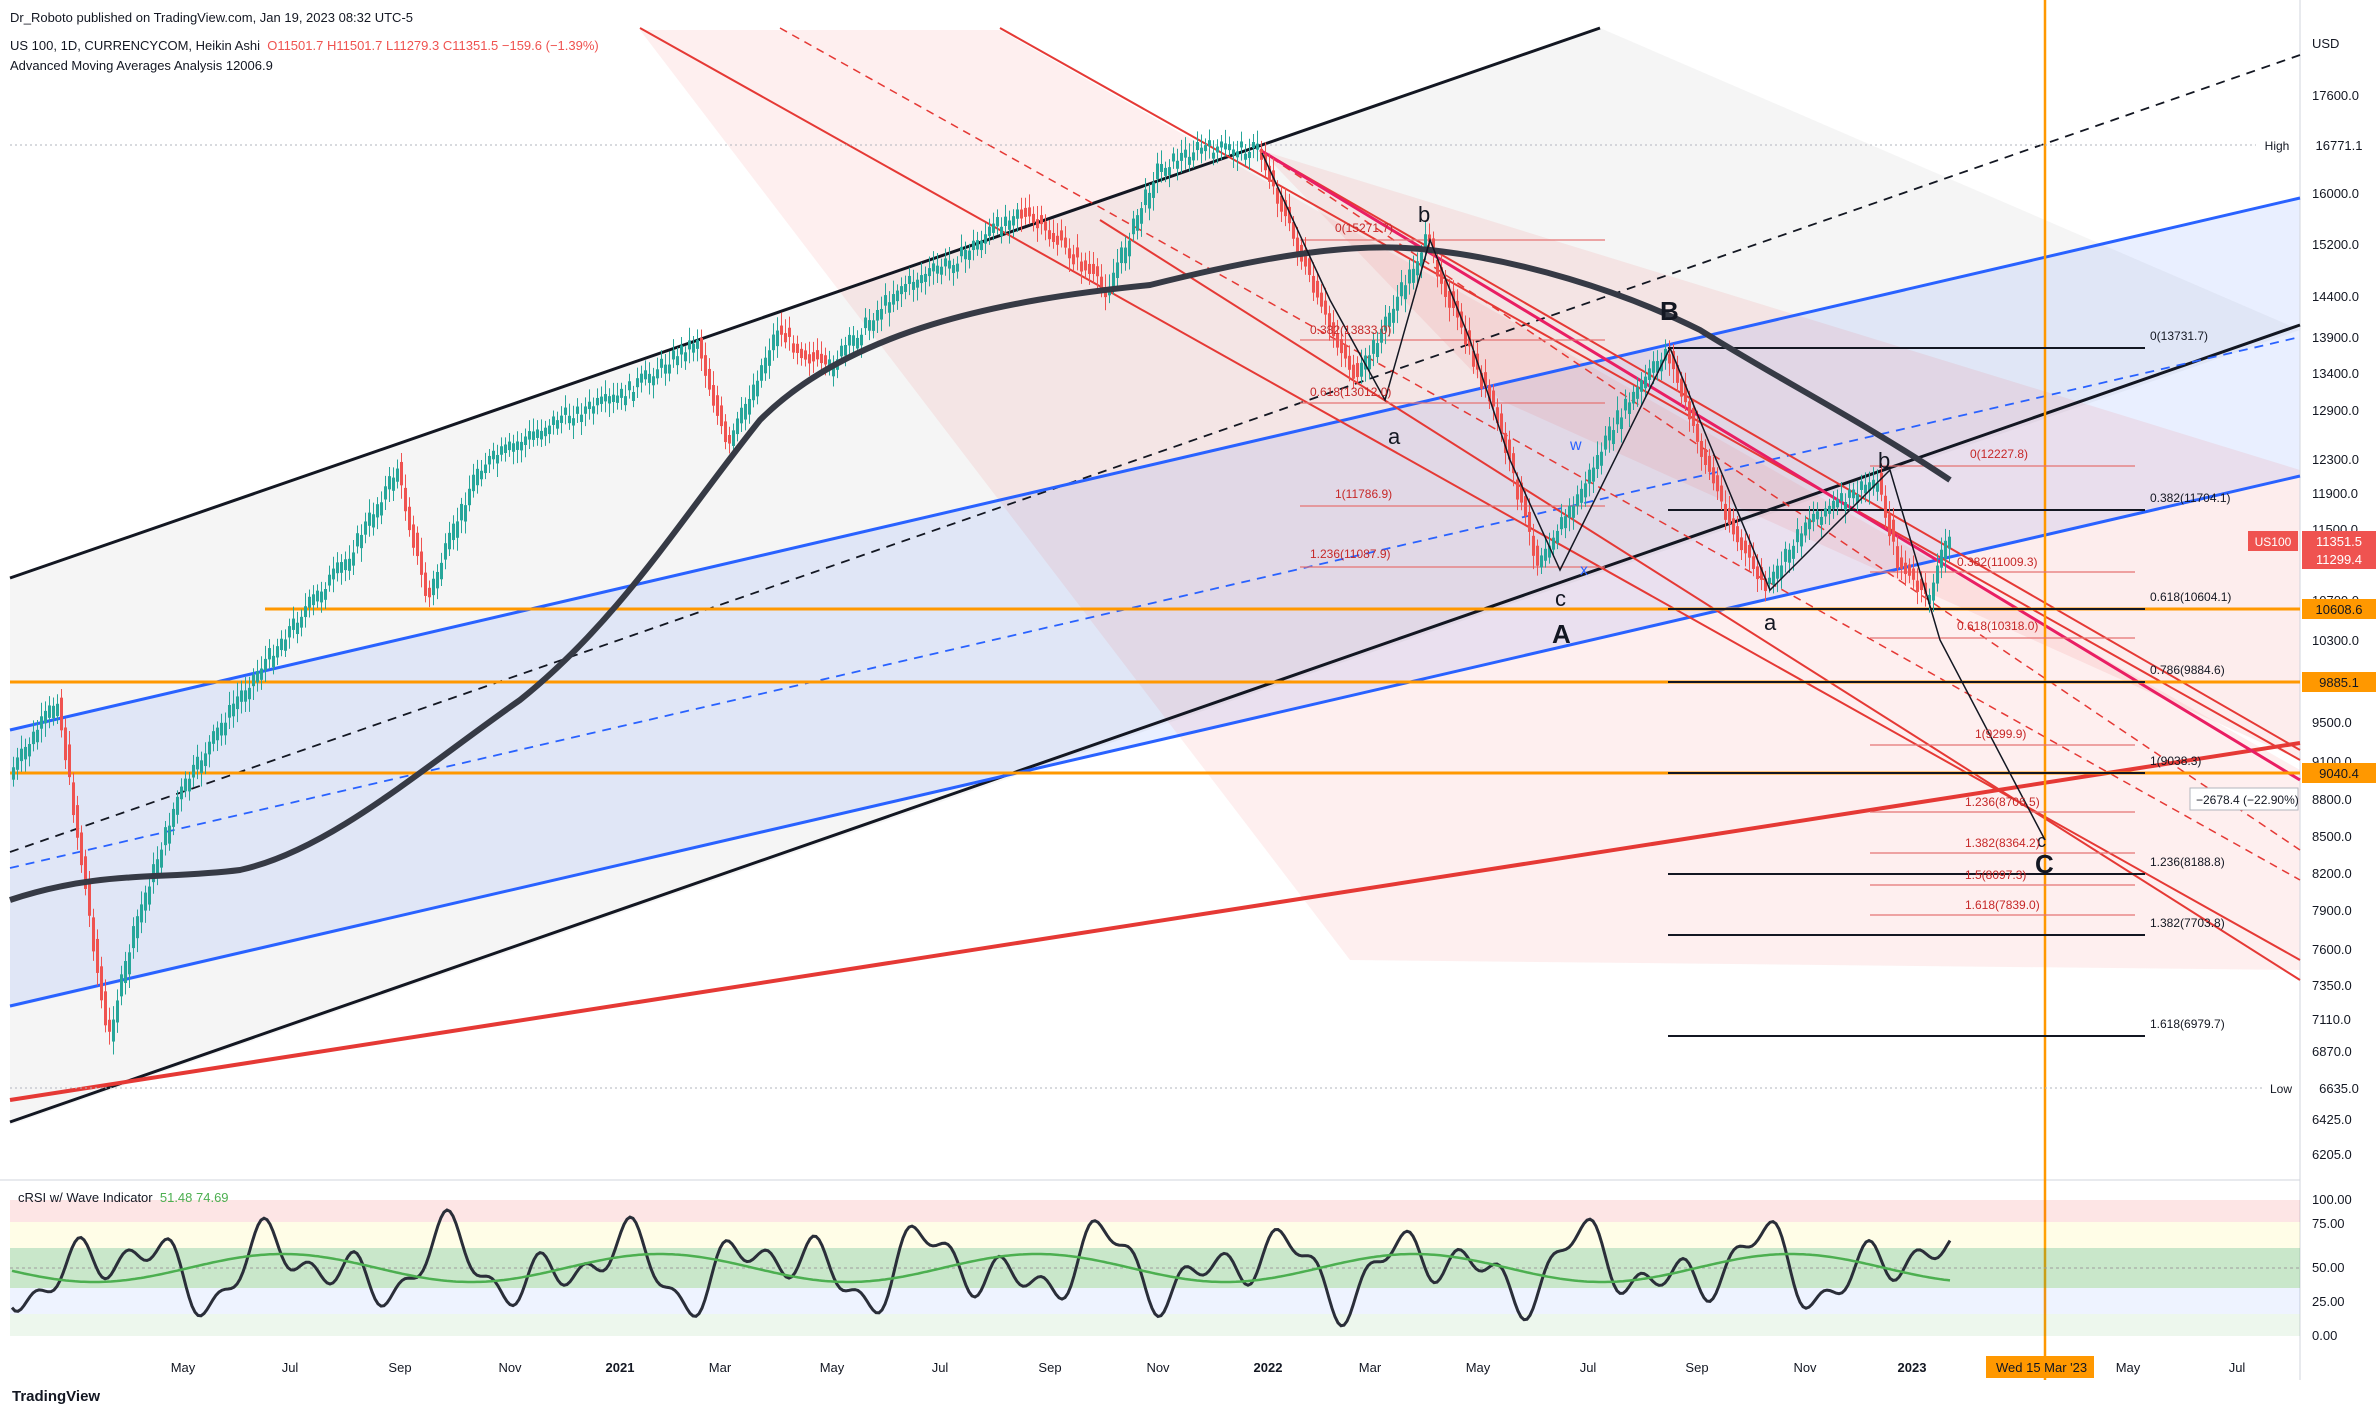 This screenshot has height=1417, width=2378. I want to click on y-tick-label: 6205.0, so click(2332, 1154).